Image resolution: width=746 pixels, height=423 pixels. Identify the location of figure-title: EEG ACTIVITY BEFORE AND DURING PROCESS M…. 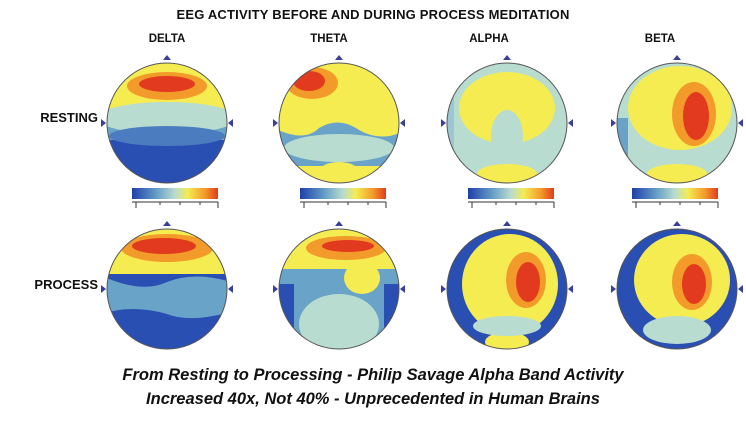
(373, 14).